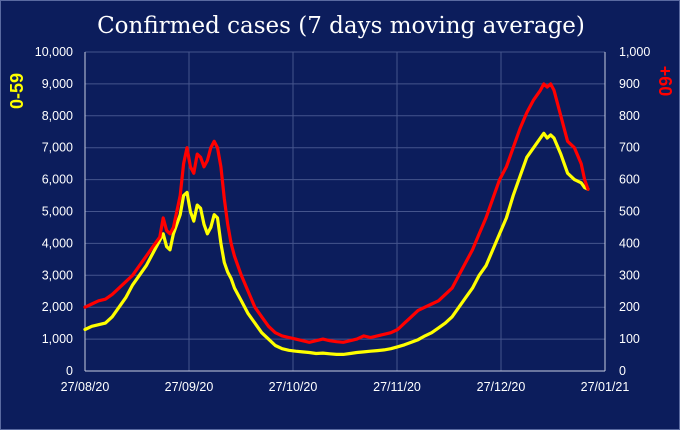 The width and height of the screenshot is (680, 431). What do you see at coordinates (341, 26) in the screenshot?
I see `chart-title: Confirmed cases (7 days moving average)` at bounding box center [341, 26].